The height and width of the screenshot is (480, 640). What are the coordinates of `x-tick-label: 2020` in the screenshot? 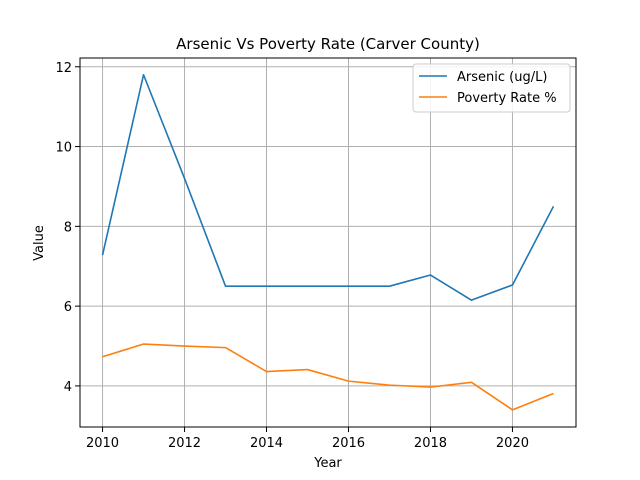 It's located at (512, 443).